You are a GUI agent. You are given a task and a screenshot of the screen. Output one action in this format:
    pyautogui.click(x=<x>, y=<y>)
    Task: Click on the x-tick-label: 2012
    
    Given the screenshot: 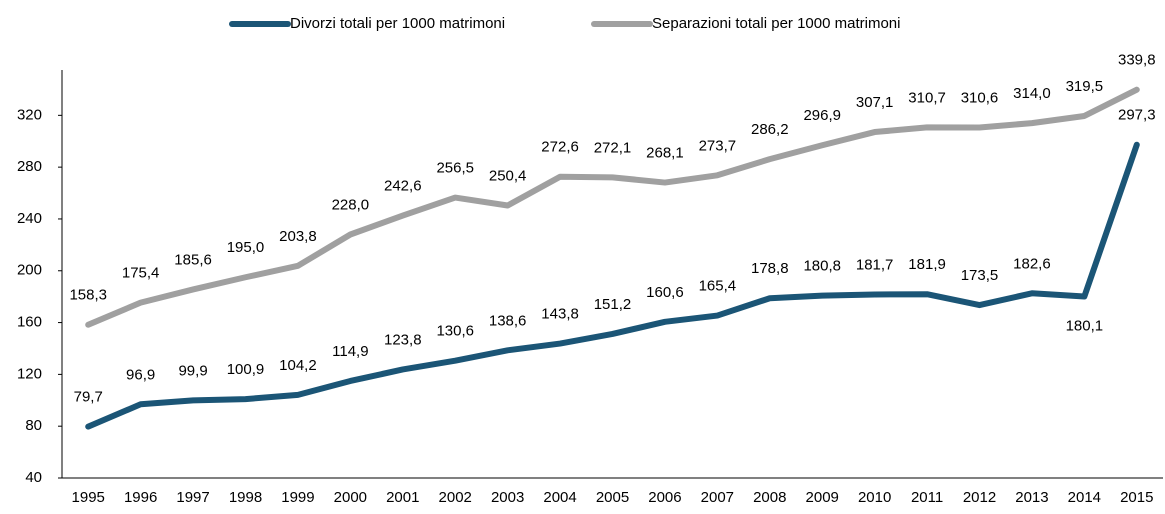 What is the action you would take?
    pyautogui.click(x=979, y=497)
    